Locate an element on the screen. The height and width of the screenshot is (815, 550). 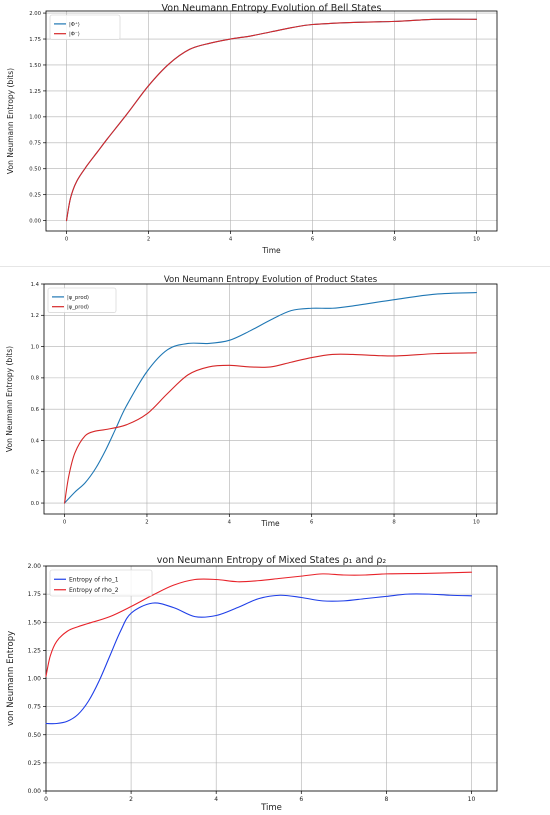
chart-0-ytick-label-4: 1.00 is located at coordinates (35, 118).